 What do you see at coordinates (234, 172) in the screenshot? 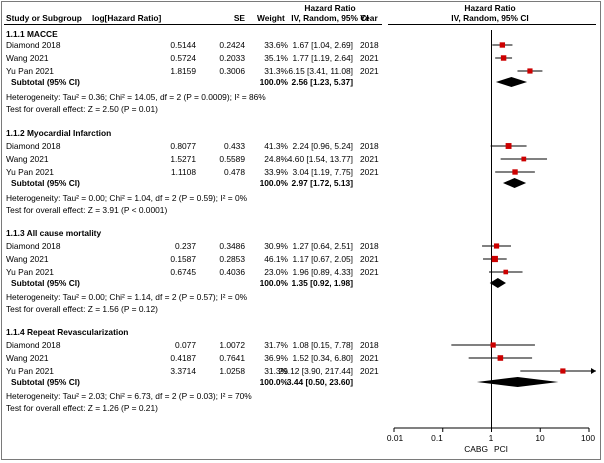
I see `se-value: 0.478` at bounding box center [234, 172].